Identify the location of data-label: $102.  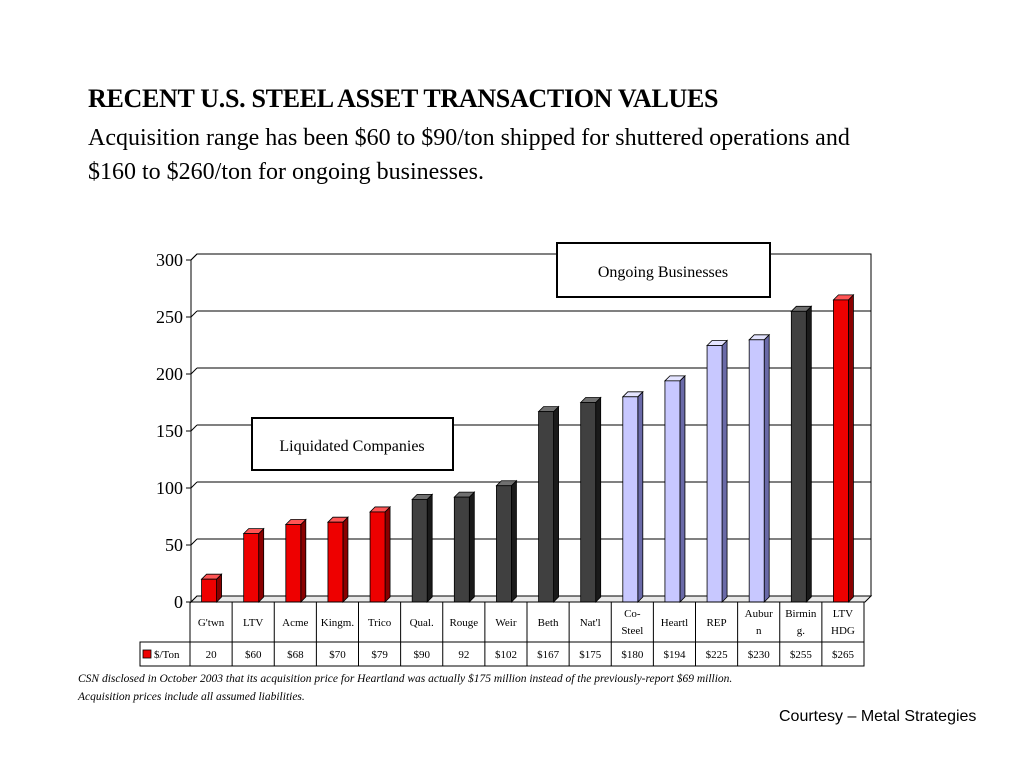
(506, 655).